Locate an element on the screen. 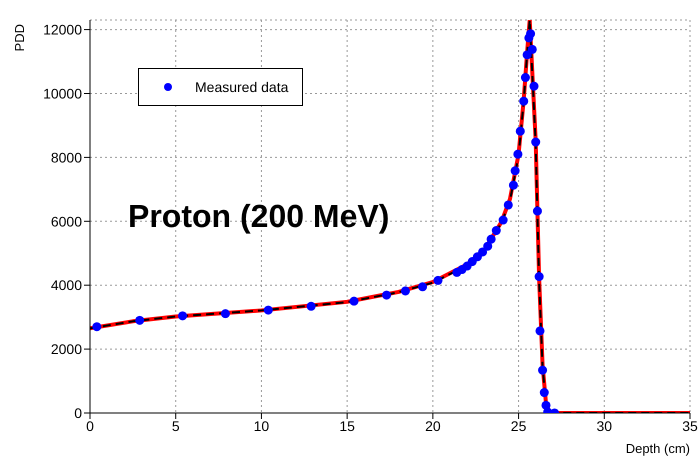 The width and height of the screenshot is (700, 465). x-tick-label: 15 is located at coordinates (347, 426).